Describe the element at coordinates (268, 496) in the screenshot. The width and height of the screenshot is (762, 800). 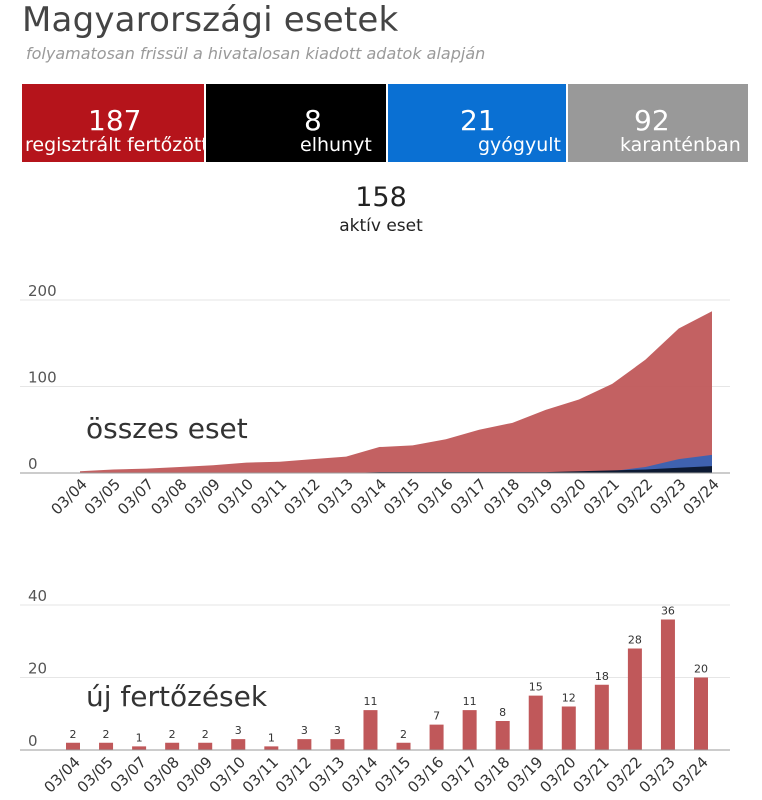
I see `area-x-tick: 03/11` at that location.